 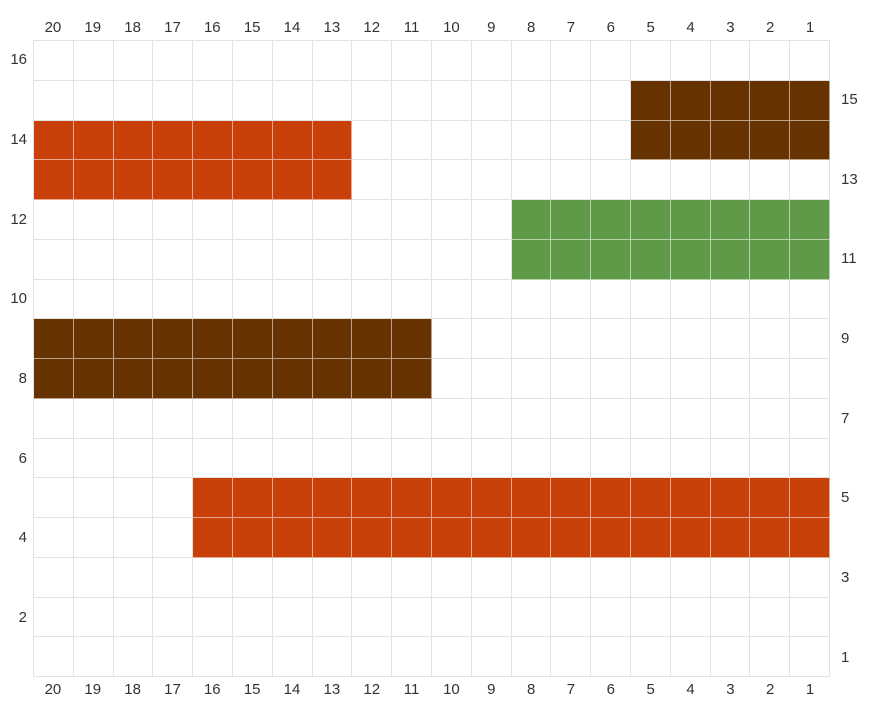 I want to click on grid-cell-c13-r11, so click(x=332, y=259).